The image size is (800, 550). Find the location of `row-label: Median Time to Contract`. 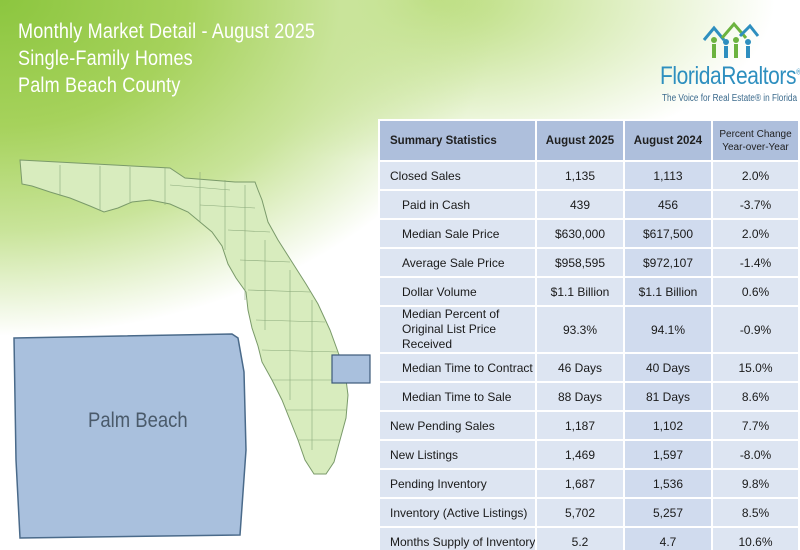

row-label: Median Time to Contract is located at coordinates (457, 367).